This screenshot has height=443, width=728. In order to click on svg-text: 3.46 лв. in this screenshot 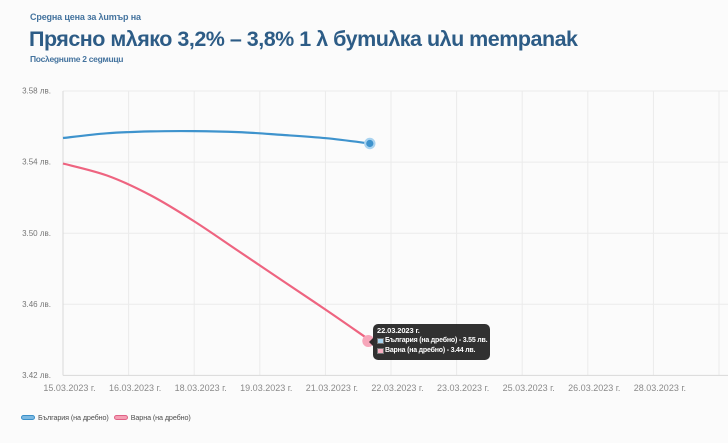, I will do `click(36, 304)`.